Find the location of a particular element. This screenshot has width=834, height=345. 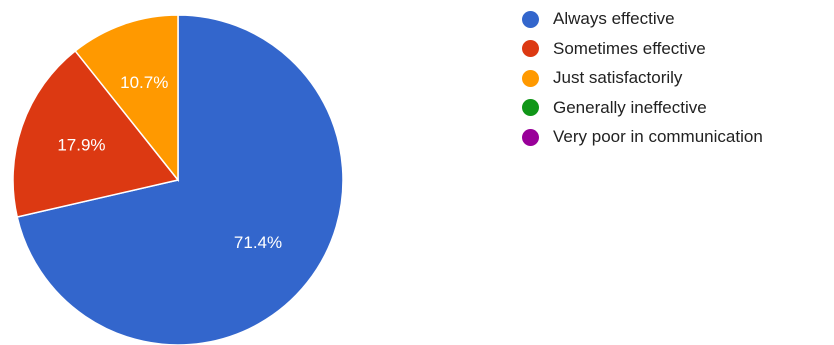

legend-item-generally-ineffective: Generally ineffective is located at coordinates (642, 108).